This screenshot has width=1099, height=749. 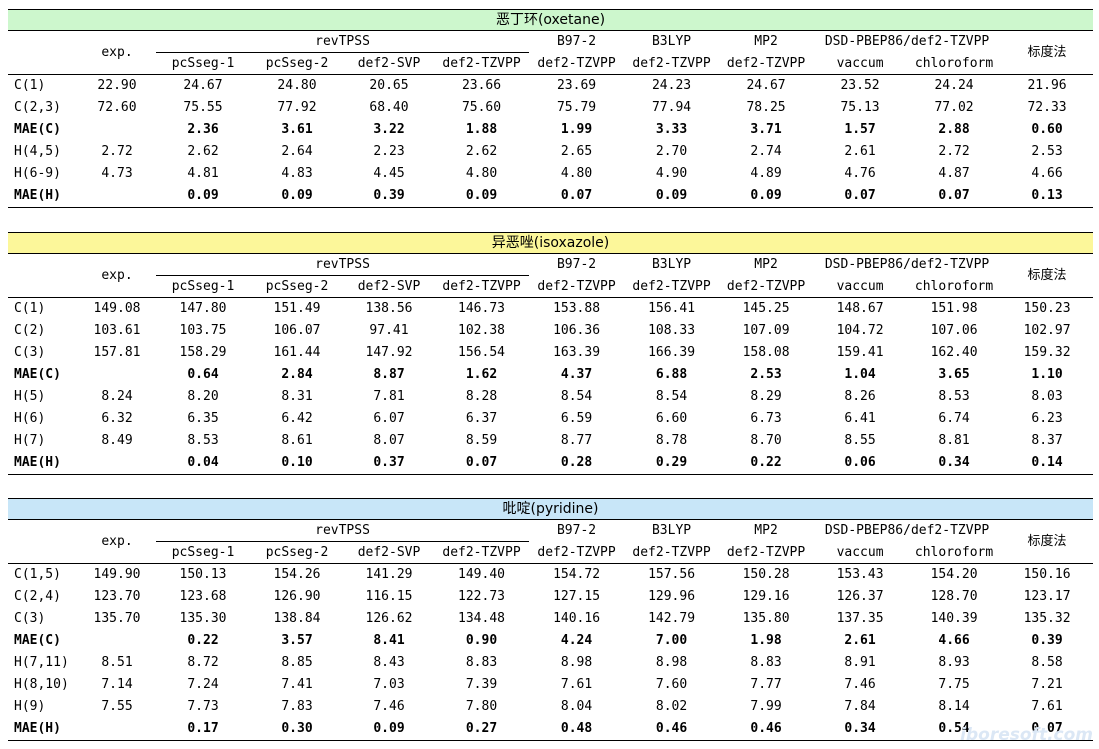 What do you see at coordinates (117, 85) in the screenshot?
I see `table-cell: 22.90` at bounding box center [117, 85].